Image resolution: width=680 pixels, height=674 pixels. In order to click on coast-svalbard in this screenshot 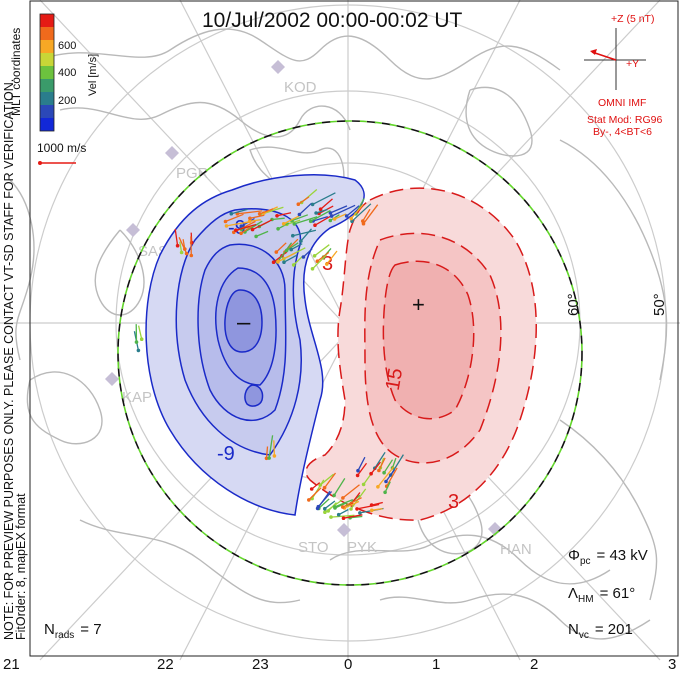, I will do `click(499, 121)`.